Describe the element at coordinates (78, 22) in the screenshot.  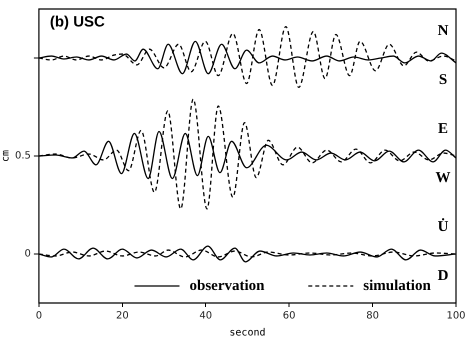
I see `chart-title: (b) USC` at that location.